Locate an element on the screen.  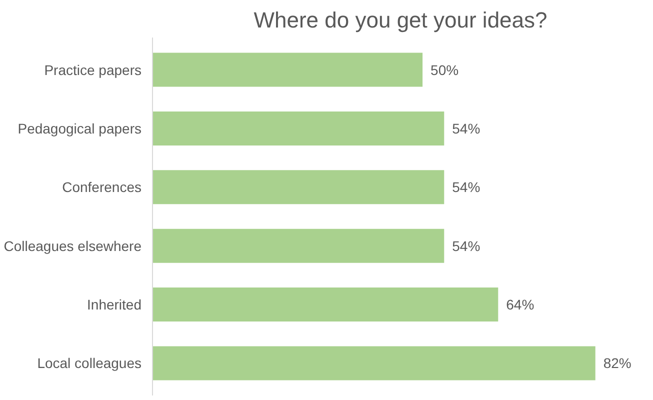
data-label: 50% is located at coordinates (444, 70).